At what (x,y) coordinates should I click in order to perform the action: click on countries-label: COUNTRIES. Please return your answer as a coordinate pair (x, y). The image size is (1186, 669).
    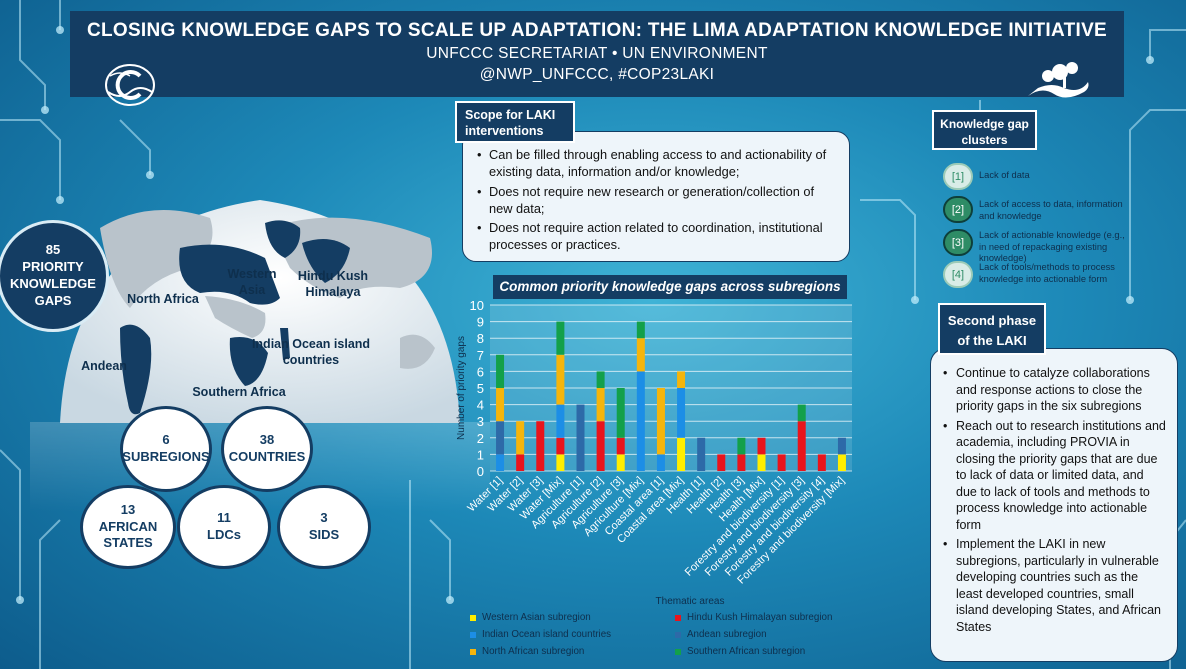
    Looking at the image, I should click on (267, 456).